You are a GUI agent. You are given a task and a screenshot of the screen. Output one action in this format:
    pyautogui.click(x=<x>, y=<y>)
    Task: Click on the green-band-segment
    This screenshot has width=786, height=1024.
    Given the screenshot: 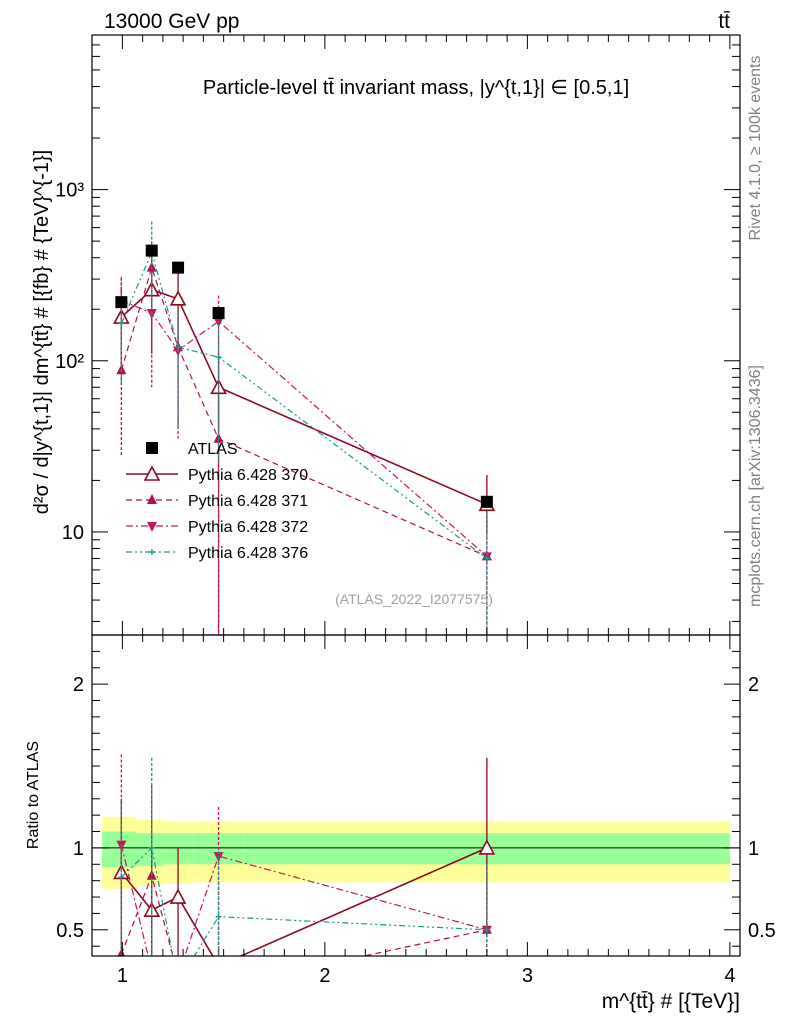 What is the action you would take?
    pyautogui.click(x=119, y=849)
    